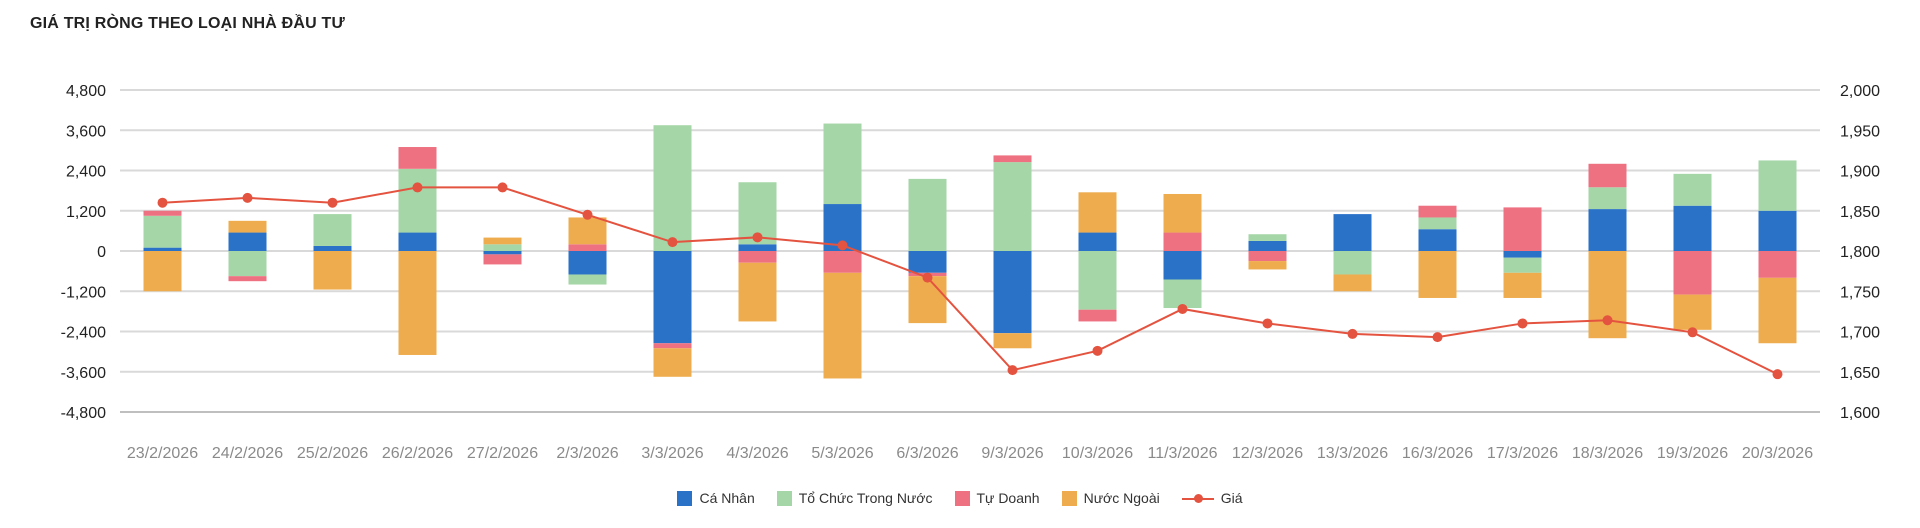 The image size is (1920, 528). Describe the element at coordinates (1860, 131) in the screenshot. I see `y-right-tick-label: 1,950` at that location.